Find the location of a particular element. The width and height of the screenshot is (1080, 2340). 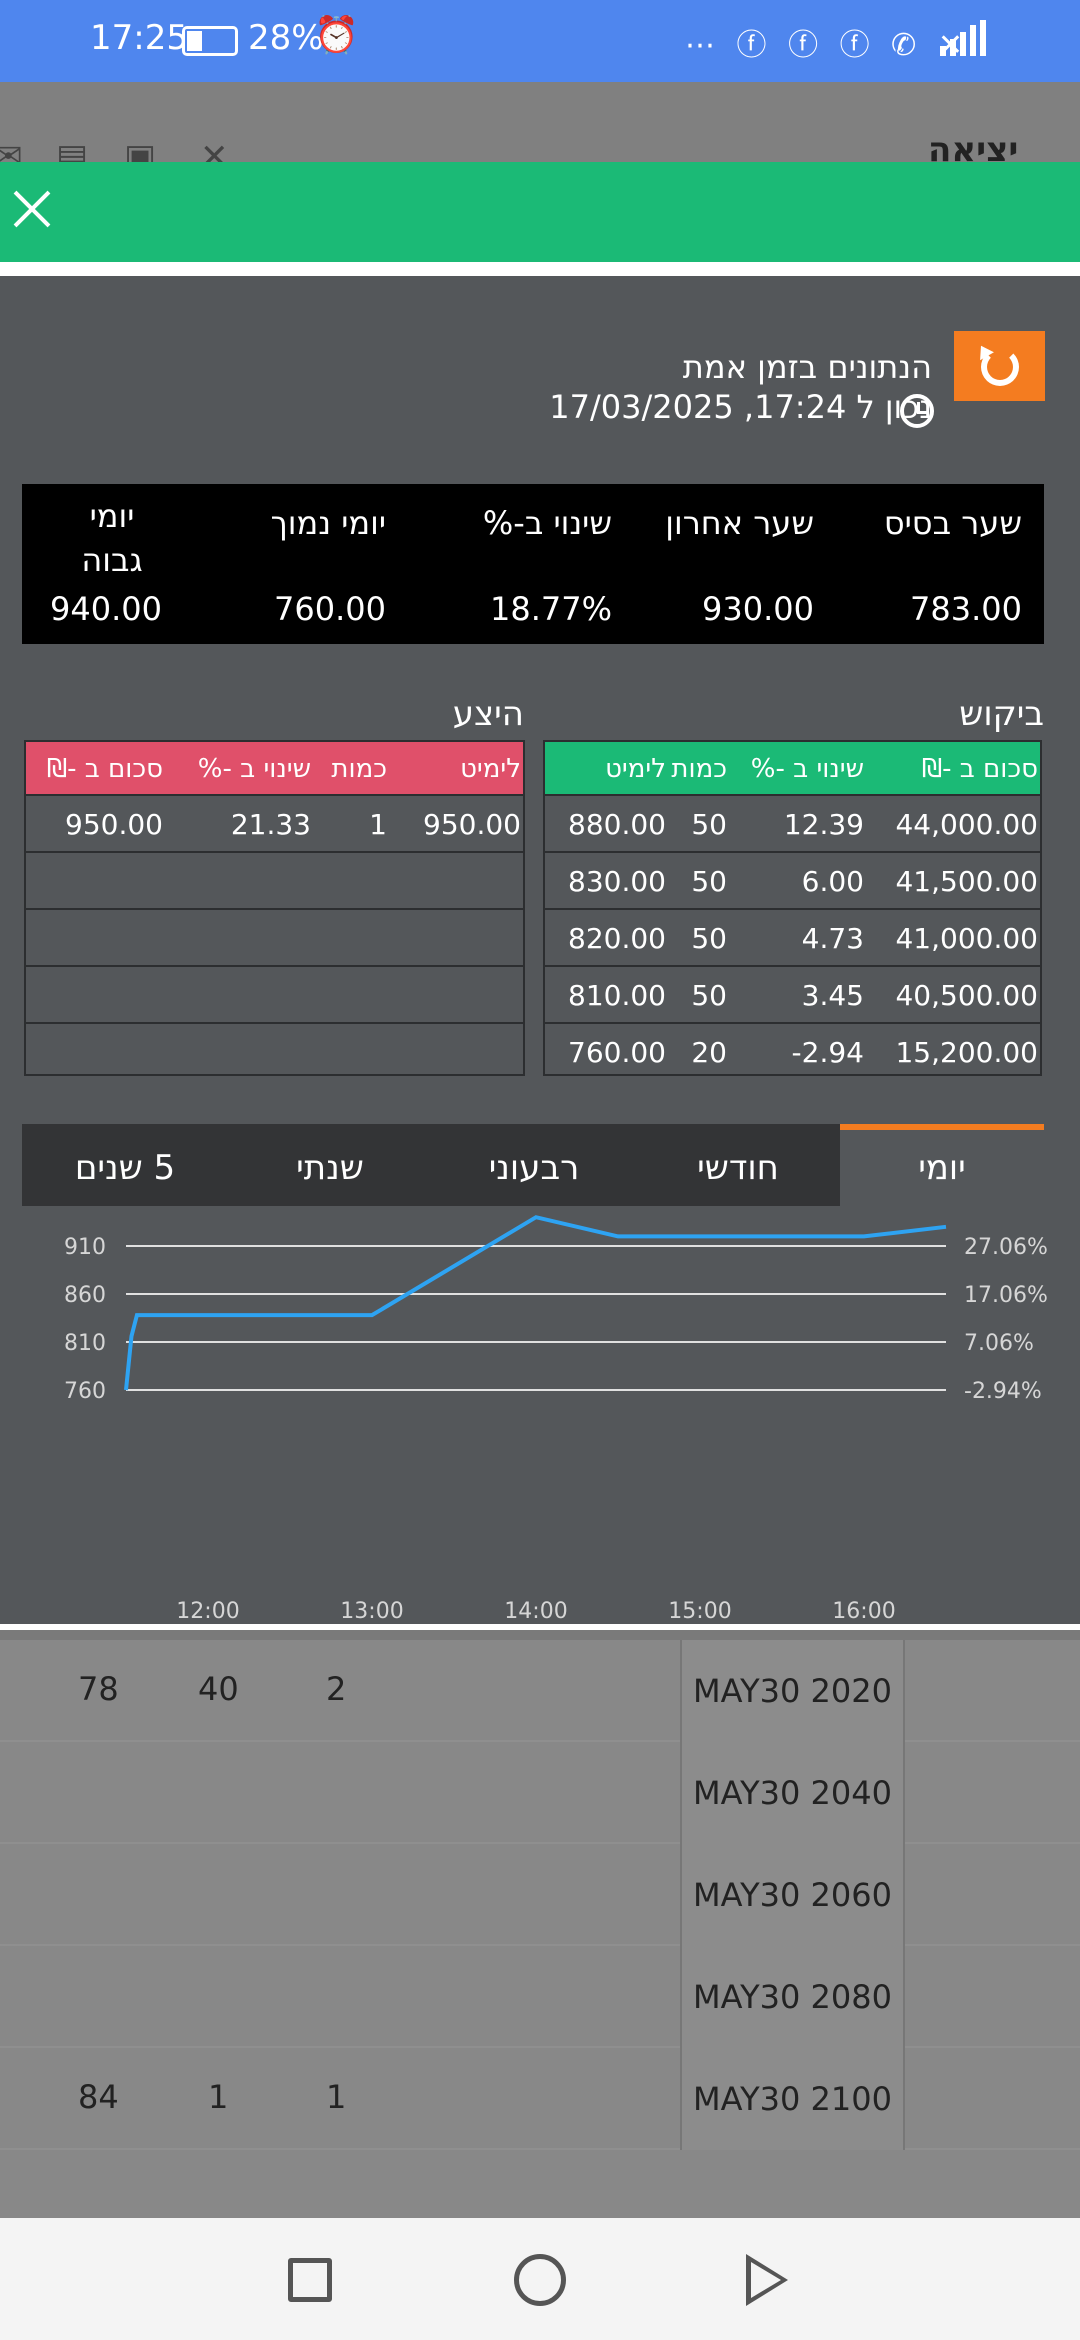

bid-limit: 760.00 is located at coordinates (617, 1052).